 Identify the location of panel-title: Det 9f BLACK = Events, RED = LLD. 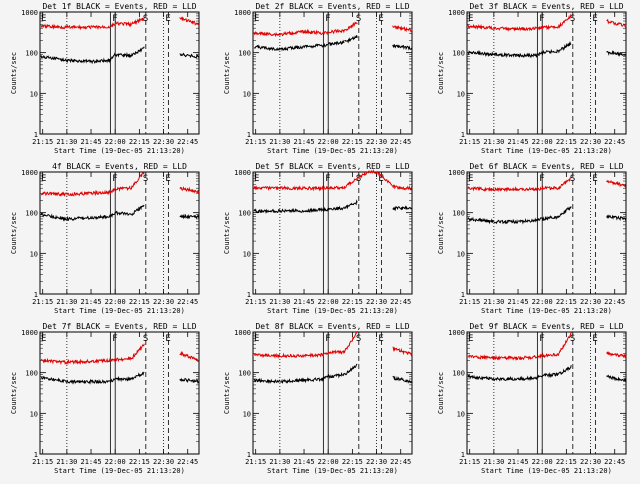
(546, 326).